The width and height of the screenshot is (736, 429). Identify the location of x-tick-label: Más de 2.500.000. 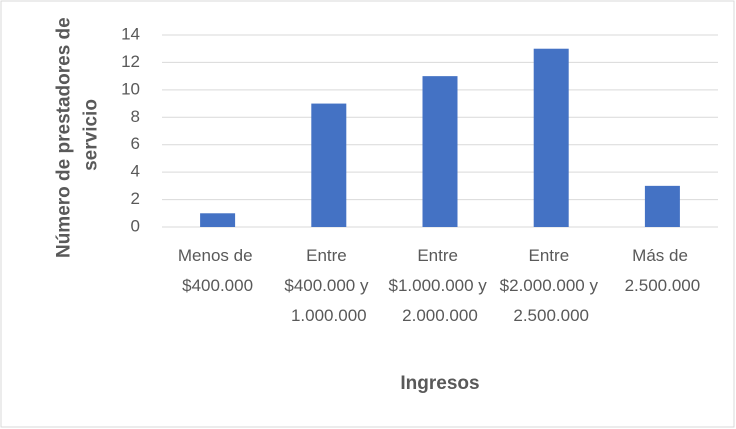
(663, 270).